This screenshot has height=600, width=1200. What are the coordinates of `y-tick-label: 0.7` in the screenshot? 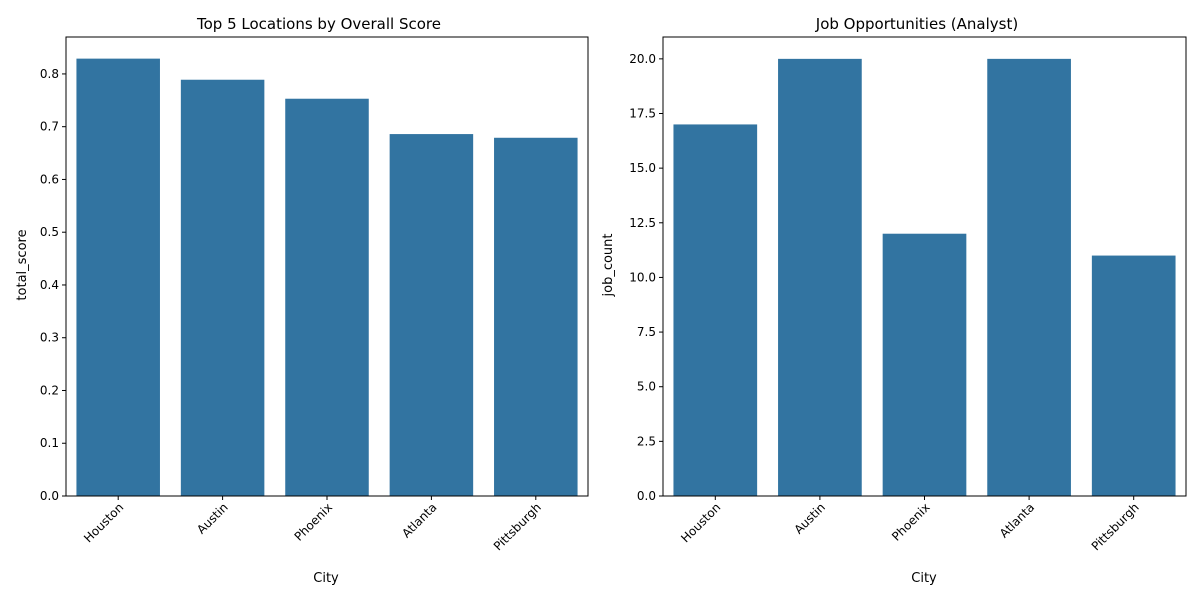 It's located at (49, 127).